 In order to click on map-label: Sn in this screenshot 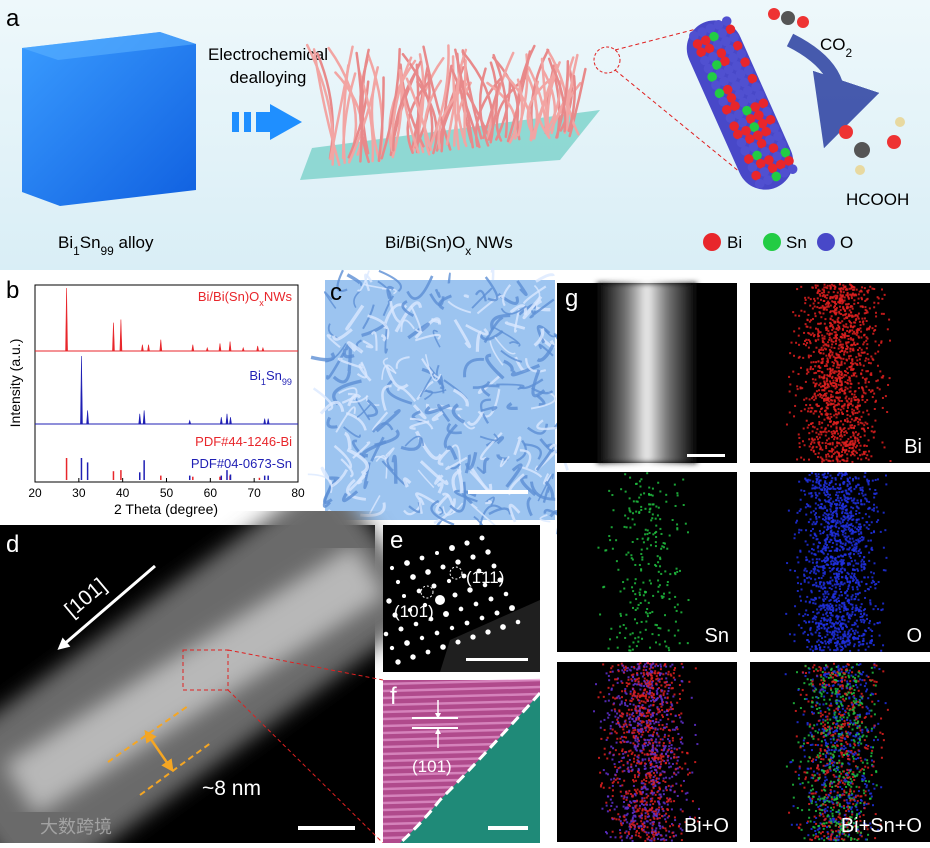, I will do `click(717, 636)`.